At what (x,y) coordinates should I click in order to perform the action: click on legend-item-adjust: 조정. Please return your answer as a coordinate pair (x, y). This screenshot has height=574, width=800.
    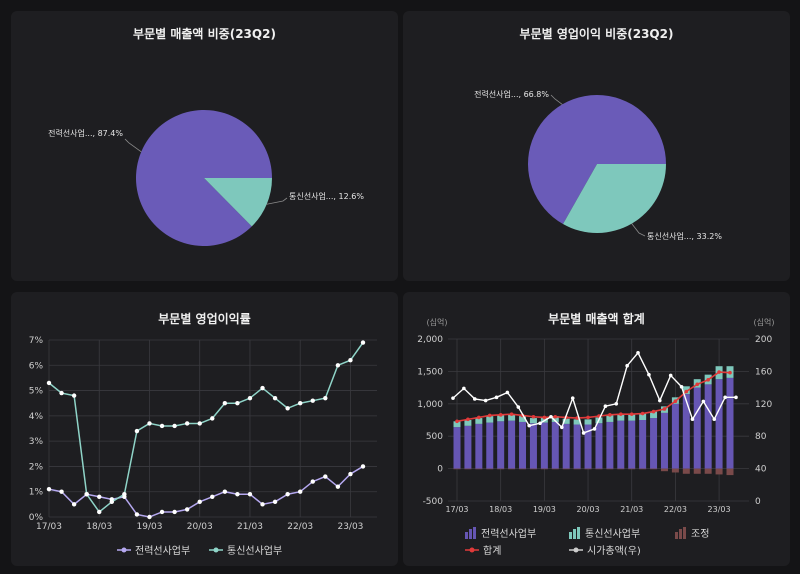
    Looking at the image, I should click on (692, 532).